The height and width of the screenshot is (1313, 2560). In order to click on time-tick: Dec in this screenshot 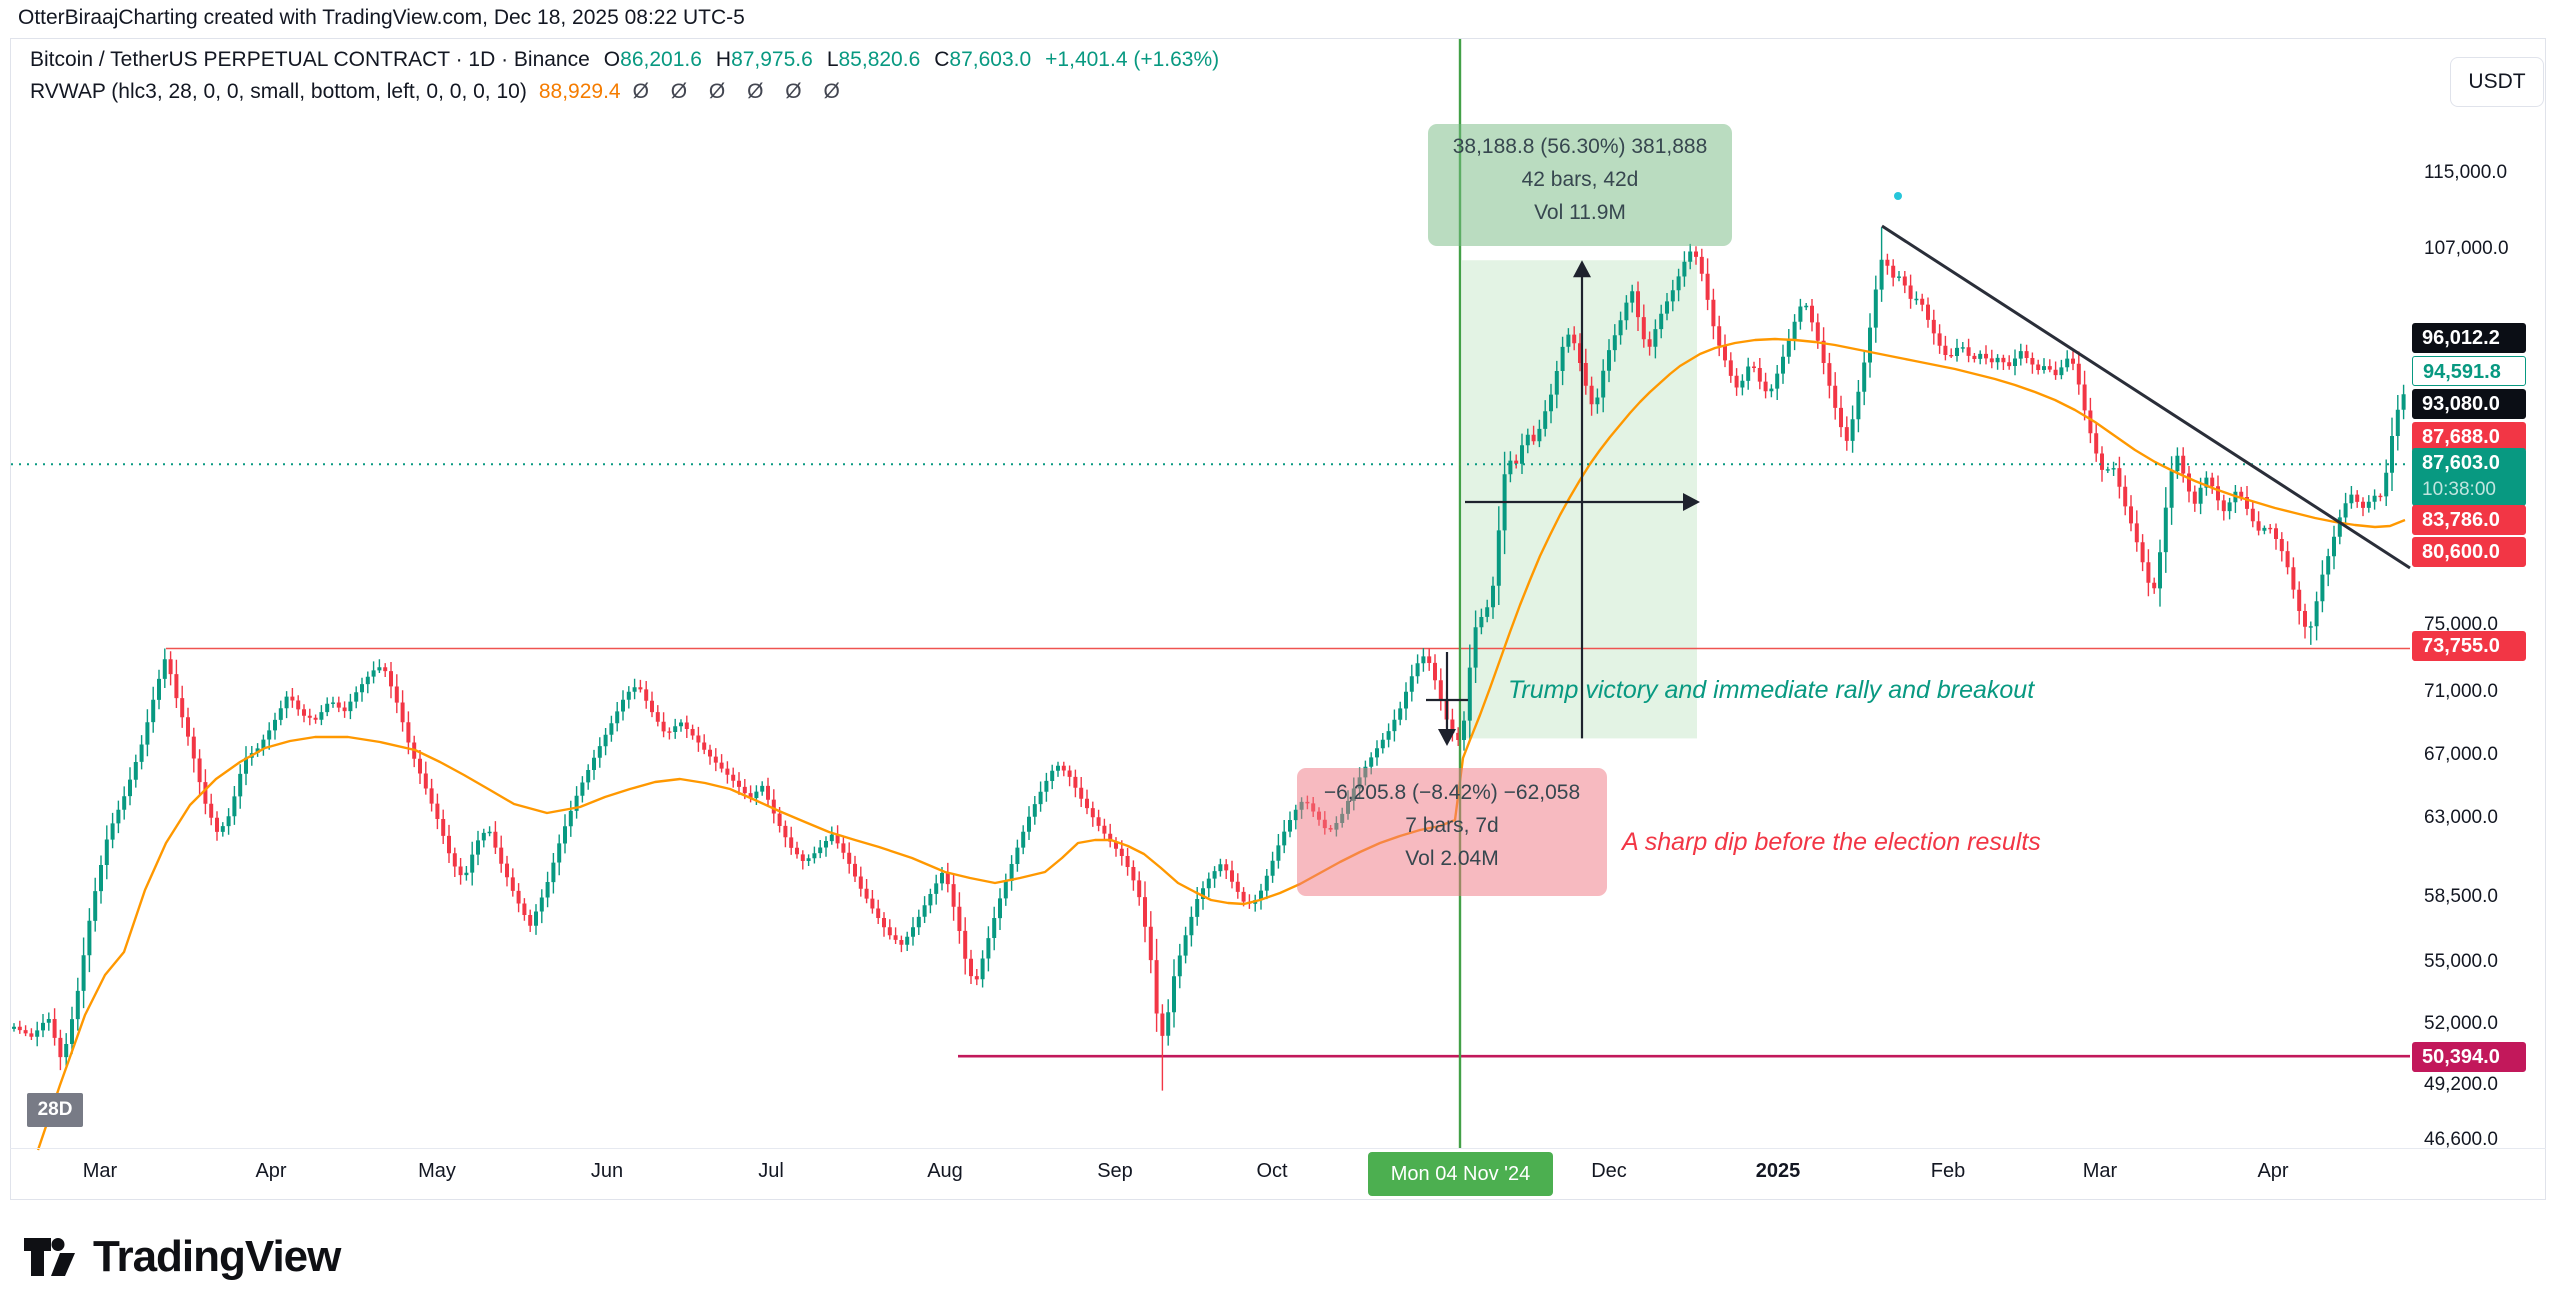, I will do `click(1609, 1171)`.